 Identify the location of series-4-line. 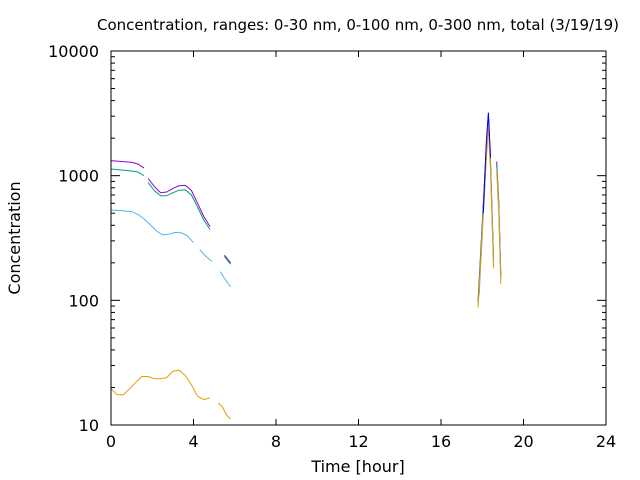
(486, 163).